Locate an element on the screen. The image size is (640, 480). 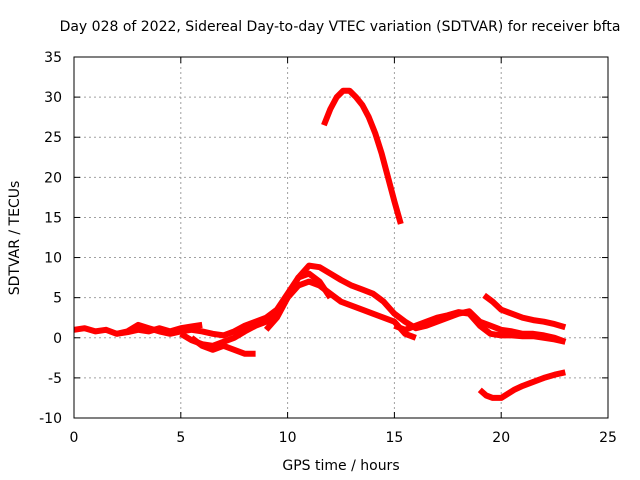
y-tick-label: 30 is located at coordinates (53, 98).